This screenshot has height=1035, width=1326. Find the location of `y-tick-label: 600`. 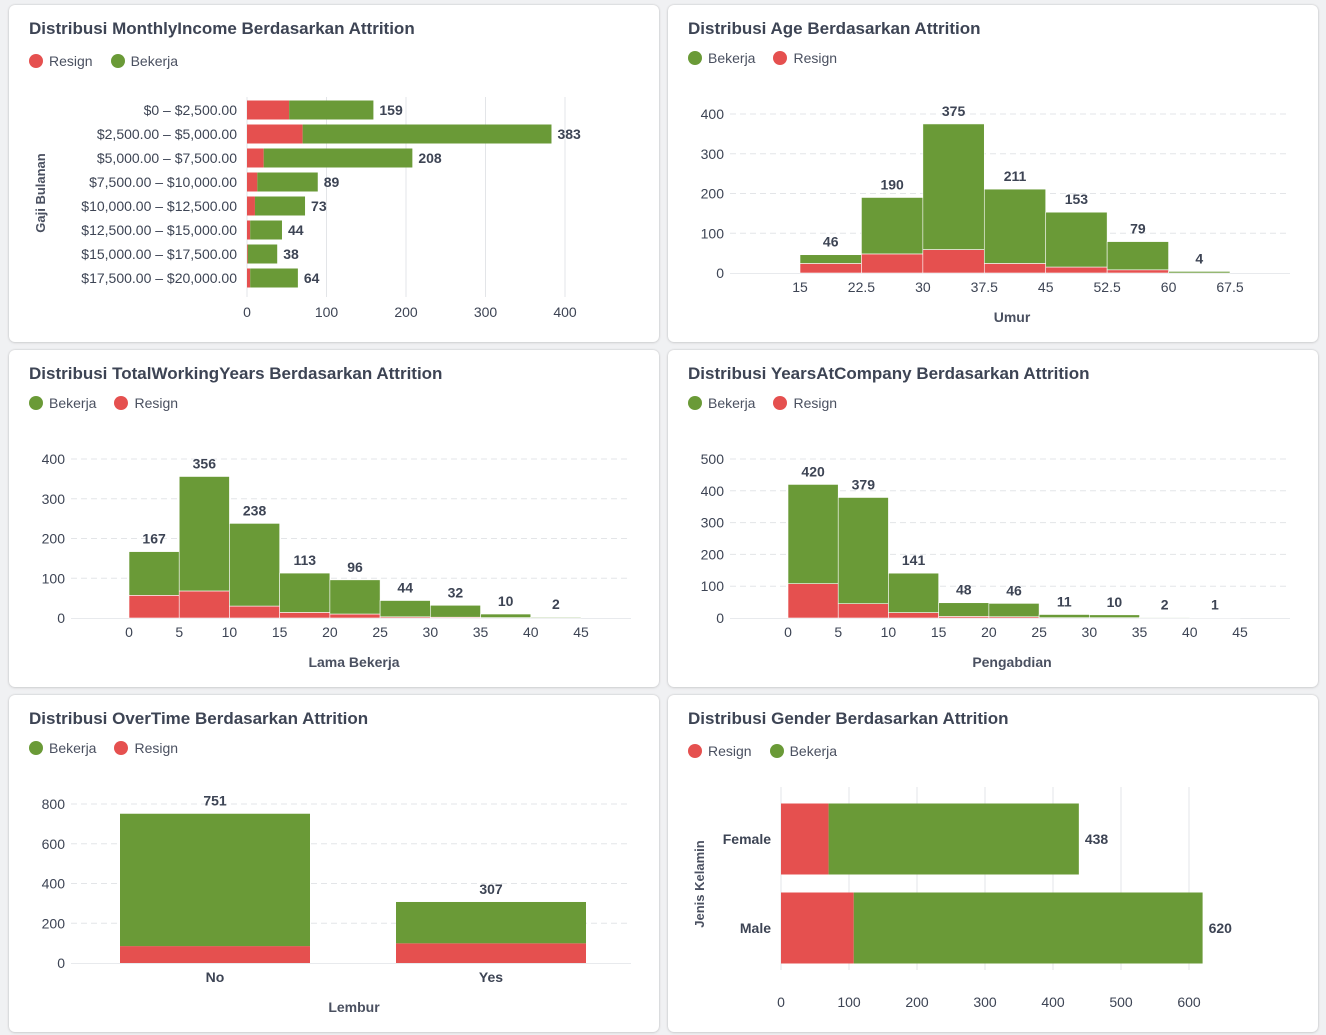

y-tick-label: 600 is located at coordinates (54, 844).